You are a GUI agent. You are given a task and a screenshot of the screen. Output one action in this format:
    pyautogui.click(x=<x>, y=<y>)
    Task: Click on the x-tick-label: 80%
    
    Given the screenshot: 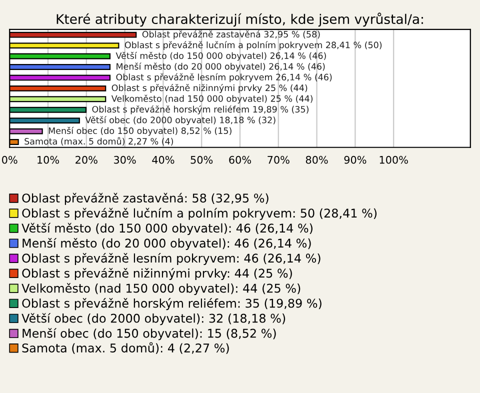 What is the action you would take?
    pyautogui.click(x=317, y=160)
    